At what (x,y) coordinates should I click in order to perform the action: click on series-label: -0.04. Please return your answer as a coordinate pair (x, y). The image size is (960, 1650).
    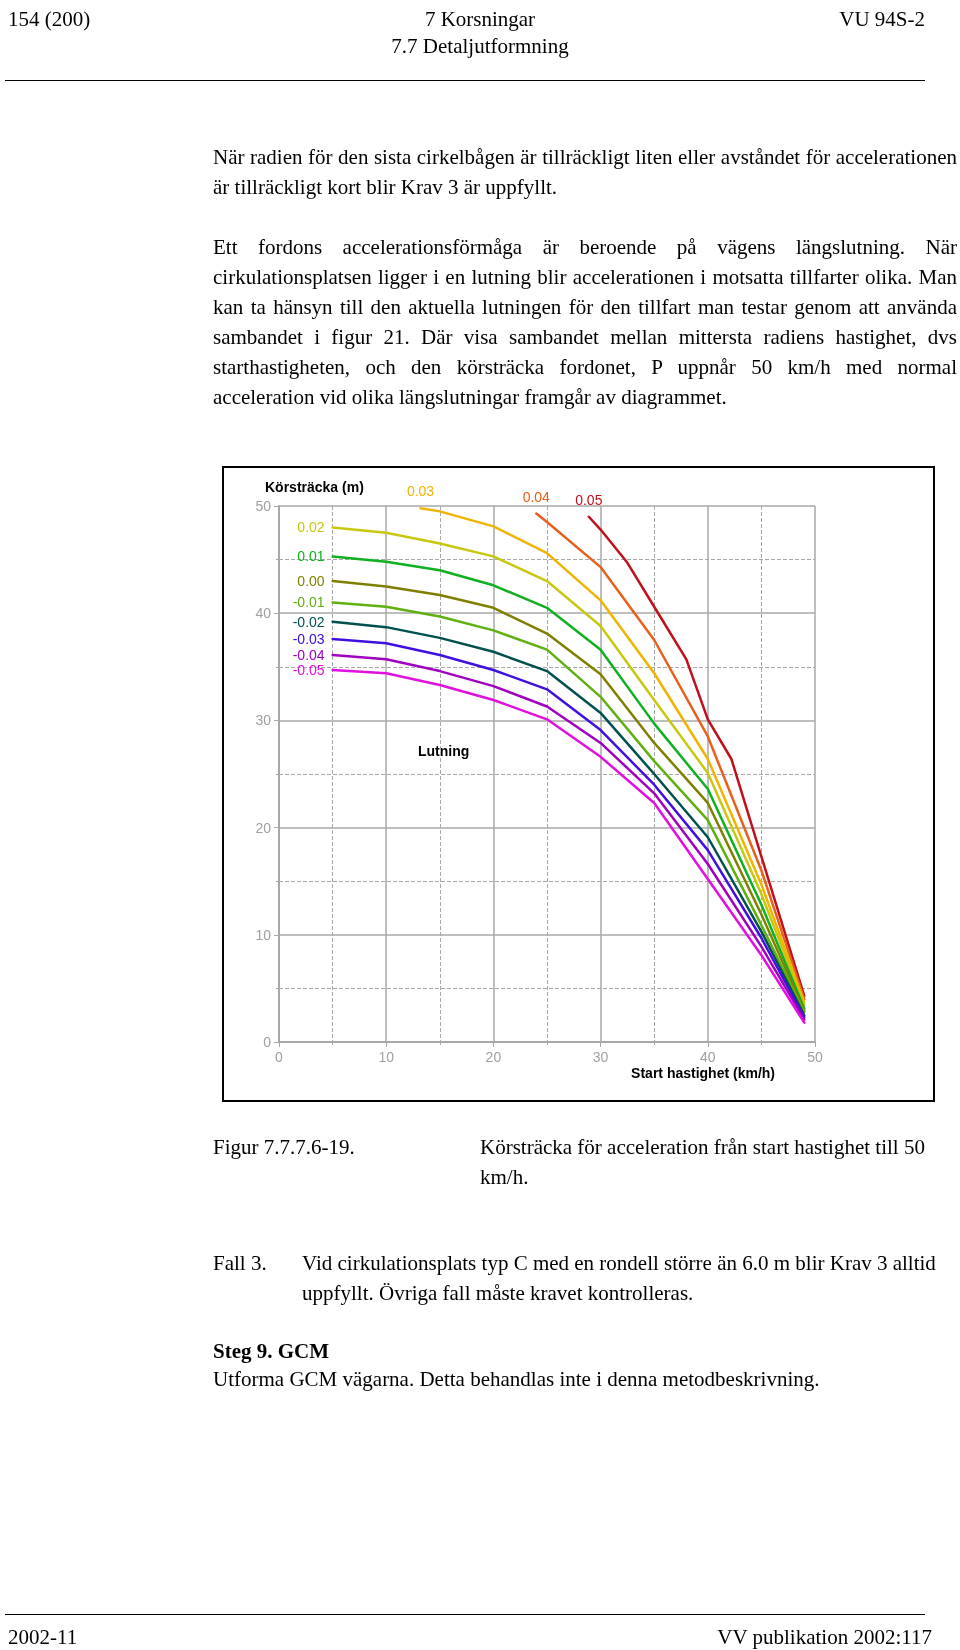
    Looking at the image, I should click on (308, 655).